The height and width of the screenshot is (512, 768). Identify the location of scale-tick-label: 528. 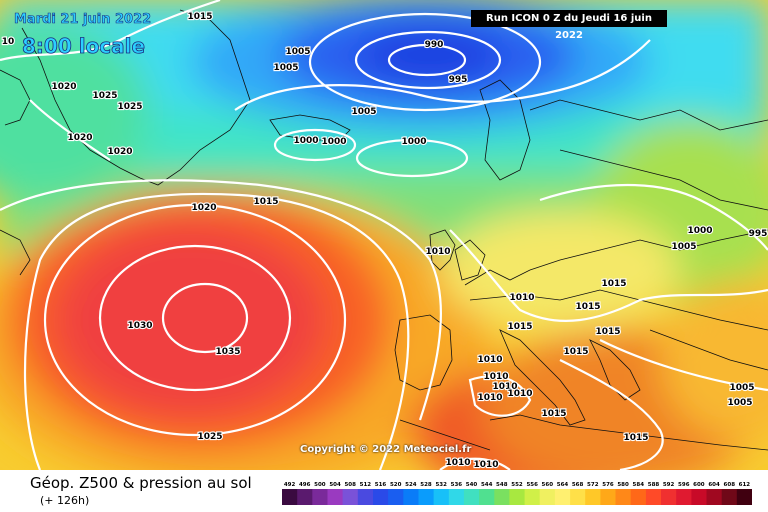
(426, 485).